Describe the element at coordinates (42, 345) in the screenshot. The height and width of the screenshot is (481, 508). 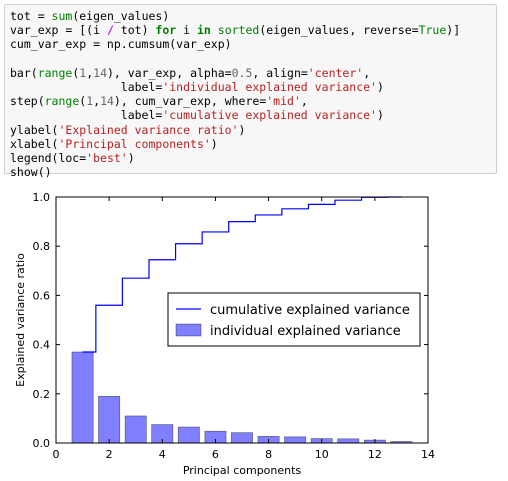
I see `y-tick-label: 0.4` at that location.